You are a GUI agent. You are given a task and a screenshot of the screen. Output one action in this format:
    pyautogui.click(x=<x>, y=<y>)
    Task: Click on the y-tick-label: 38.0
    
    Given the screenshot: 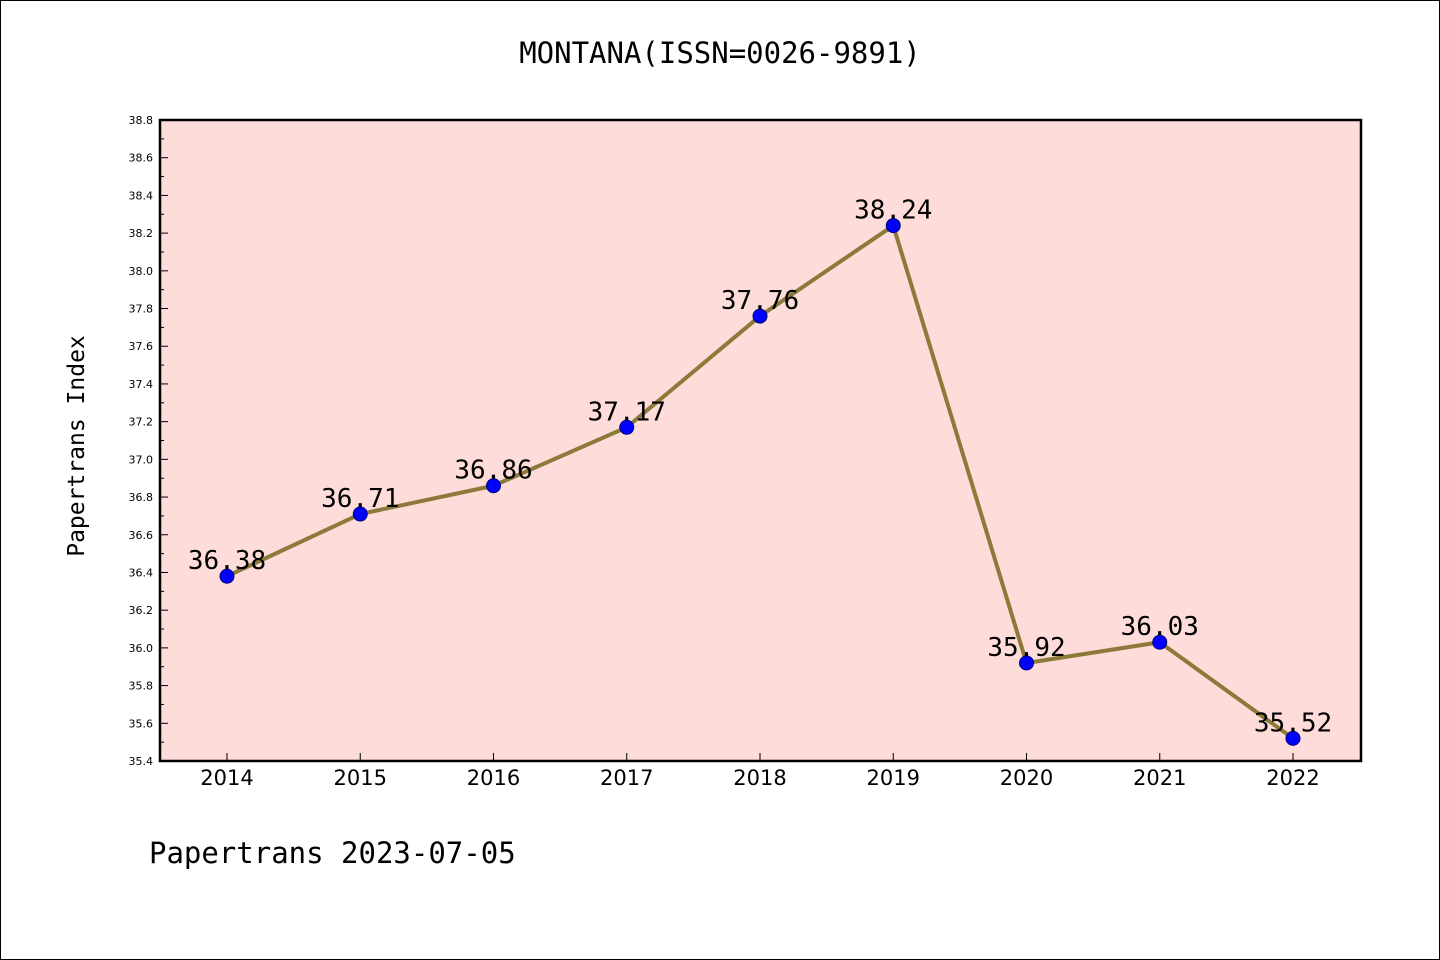 What is the action you would take?
    pyautogui.click(x=141, y=271)
    